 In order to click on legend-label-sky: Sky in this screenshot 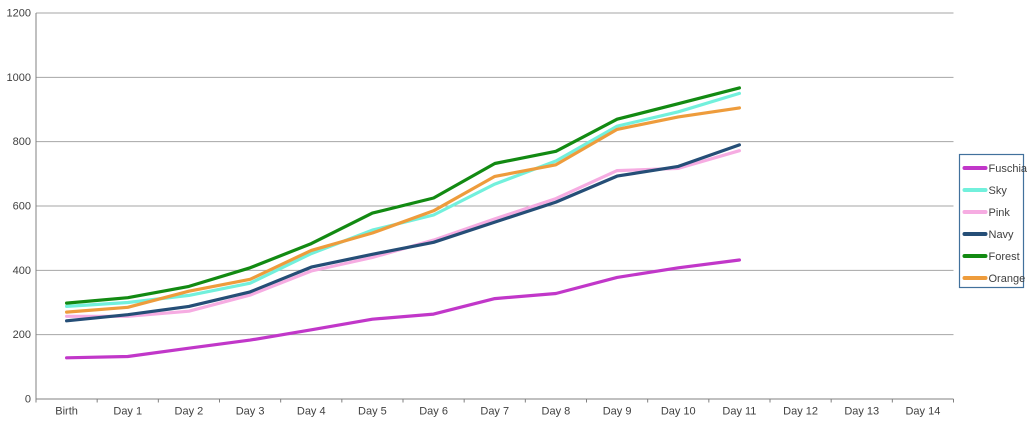, I will do `click(998, 191)`.